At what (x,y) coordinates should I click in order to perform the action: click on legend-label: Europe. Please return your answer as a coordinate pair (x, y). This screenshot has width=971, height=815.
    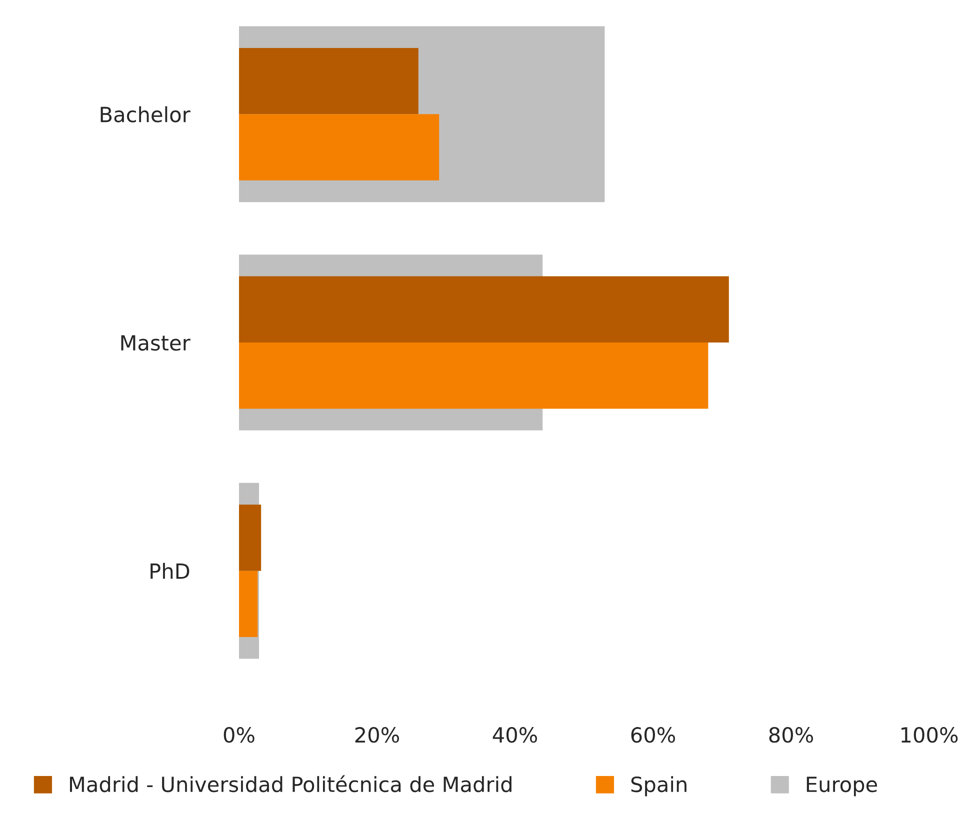
    Looking at the image, I should click on (841, 786).